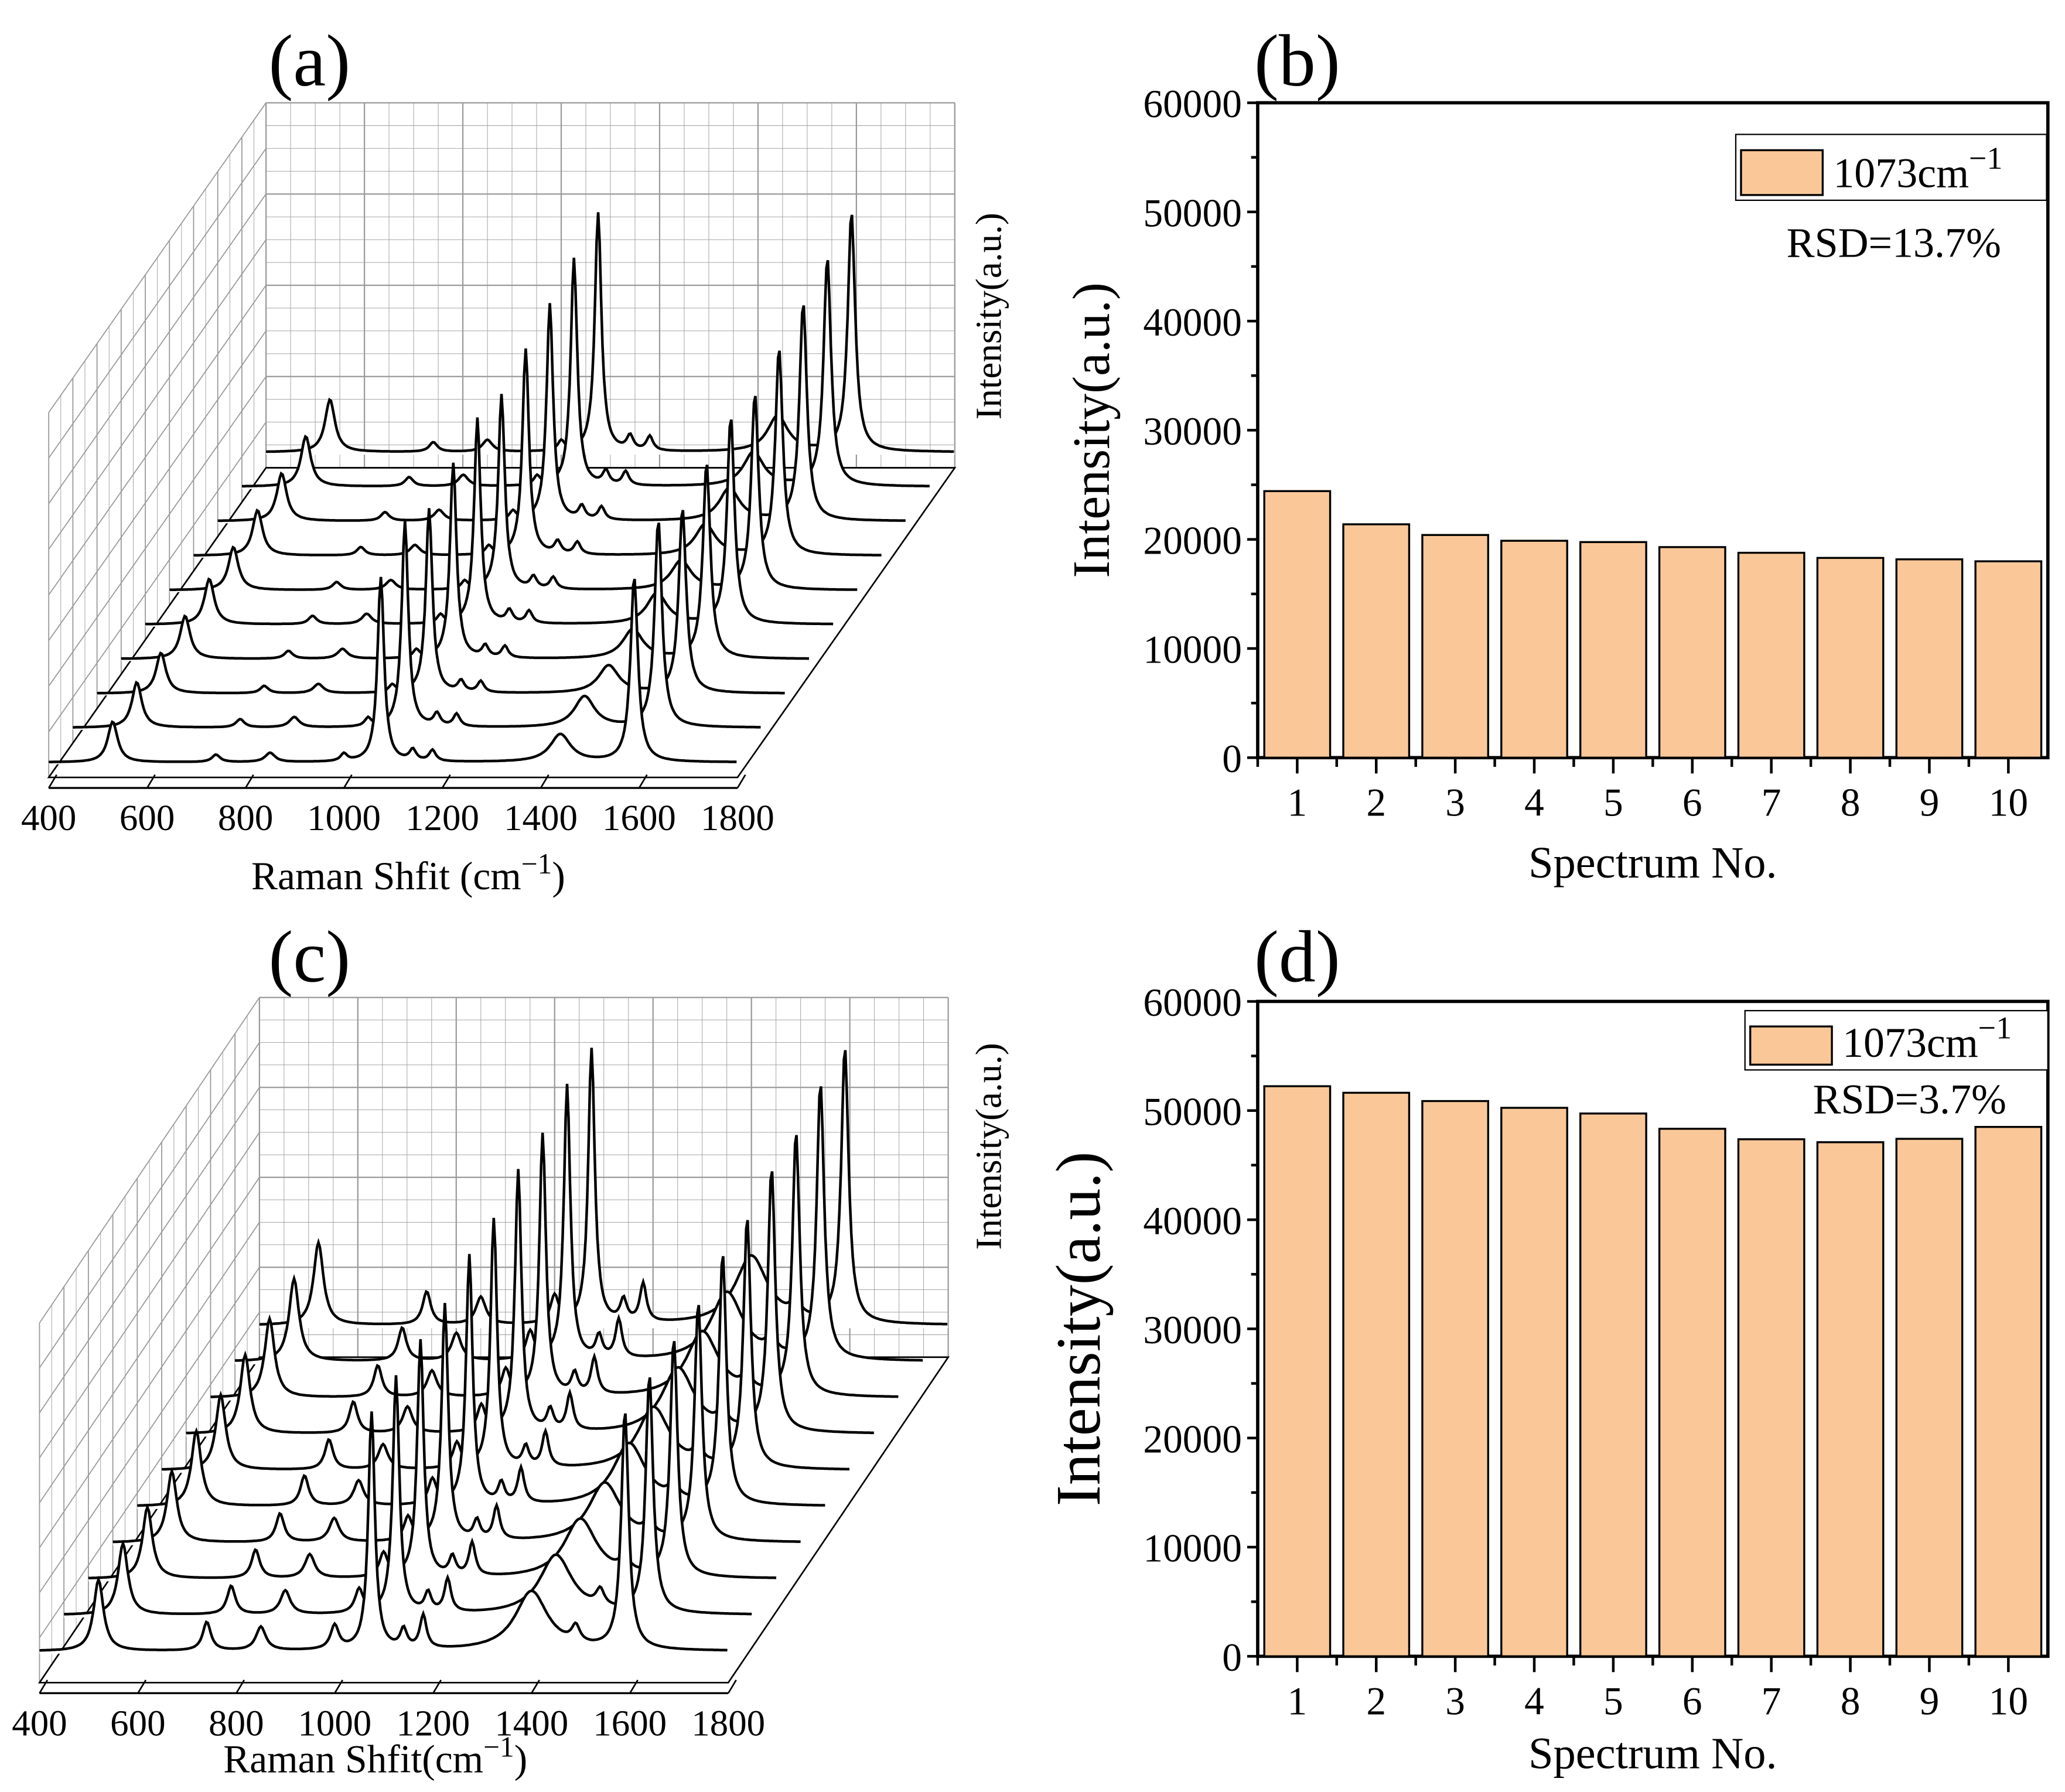 This screenshot has width=2065, height=1792. Describe the element at coordinates (1192, 431) in the screenshot. I see `y-tick-label: 30000` at that location.